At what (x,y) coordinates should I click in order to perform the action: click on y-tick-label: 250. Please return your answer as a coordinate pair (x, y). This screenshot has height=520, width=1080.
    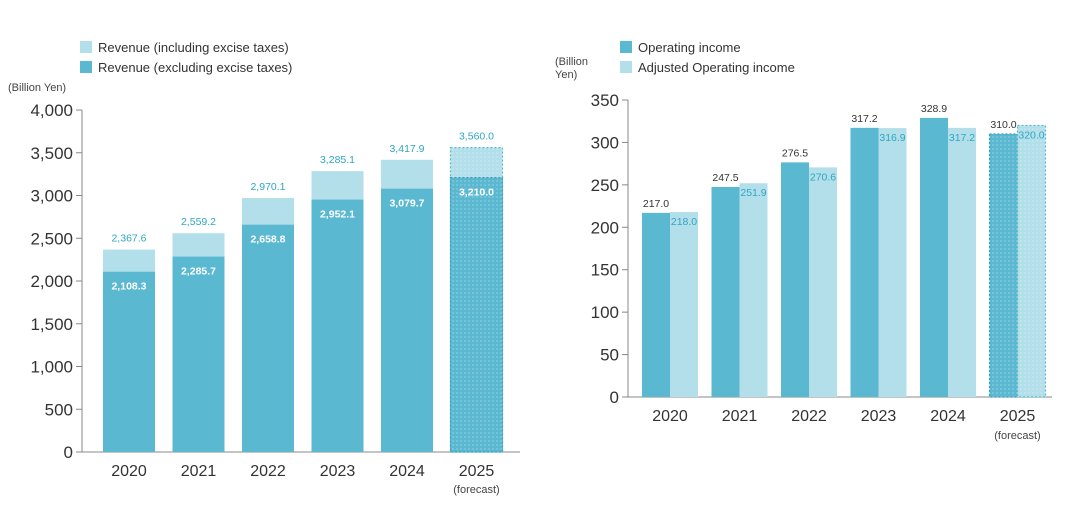
    Looking at the image, I should click on (605, 185).